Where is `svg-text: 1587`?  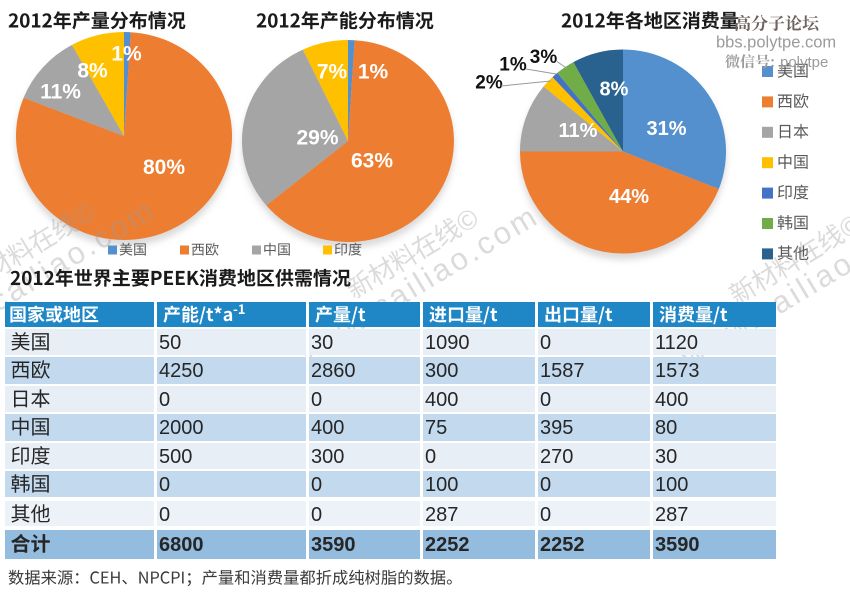 svg-text: 1587 is located at coordinates (562, 371).